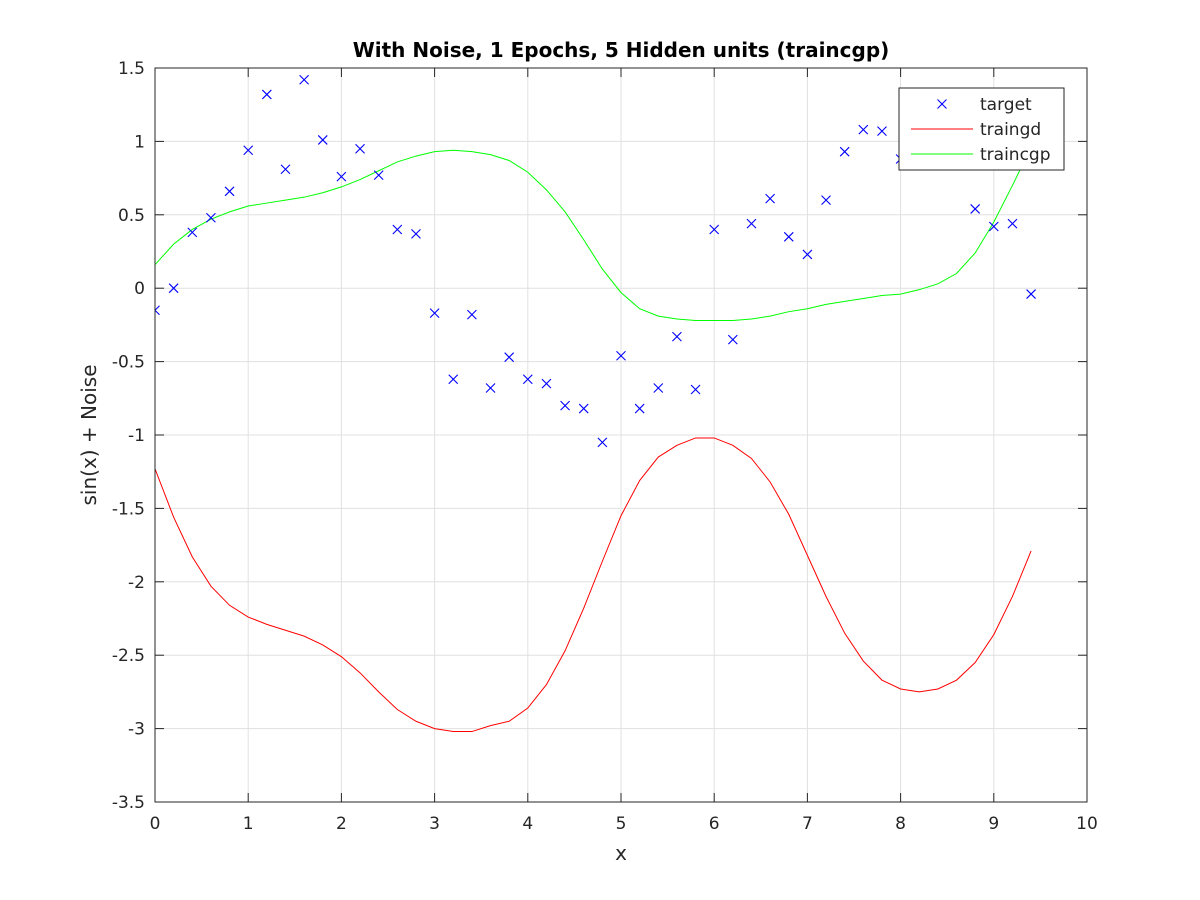 This screenshot has width=1200, height=900. Describe the element at coordinates (993, 824) in the screenshot. I see `x-tick-label: 9` at that location.